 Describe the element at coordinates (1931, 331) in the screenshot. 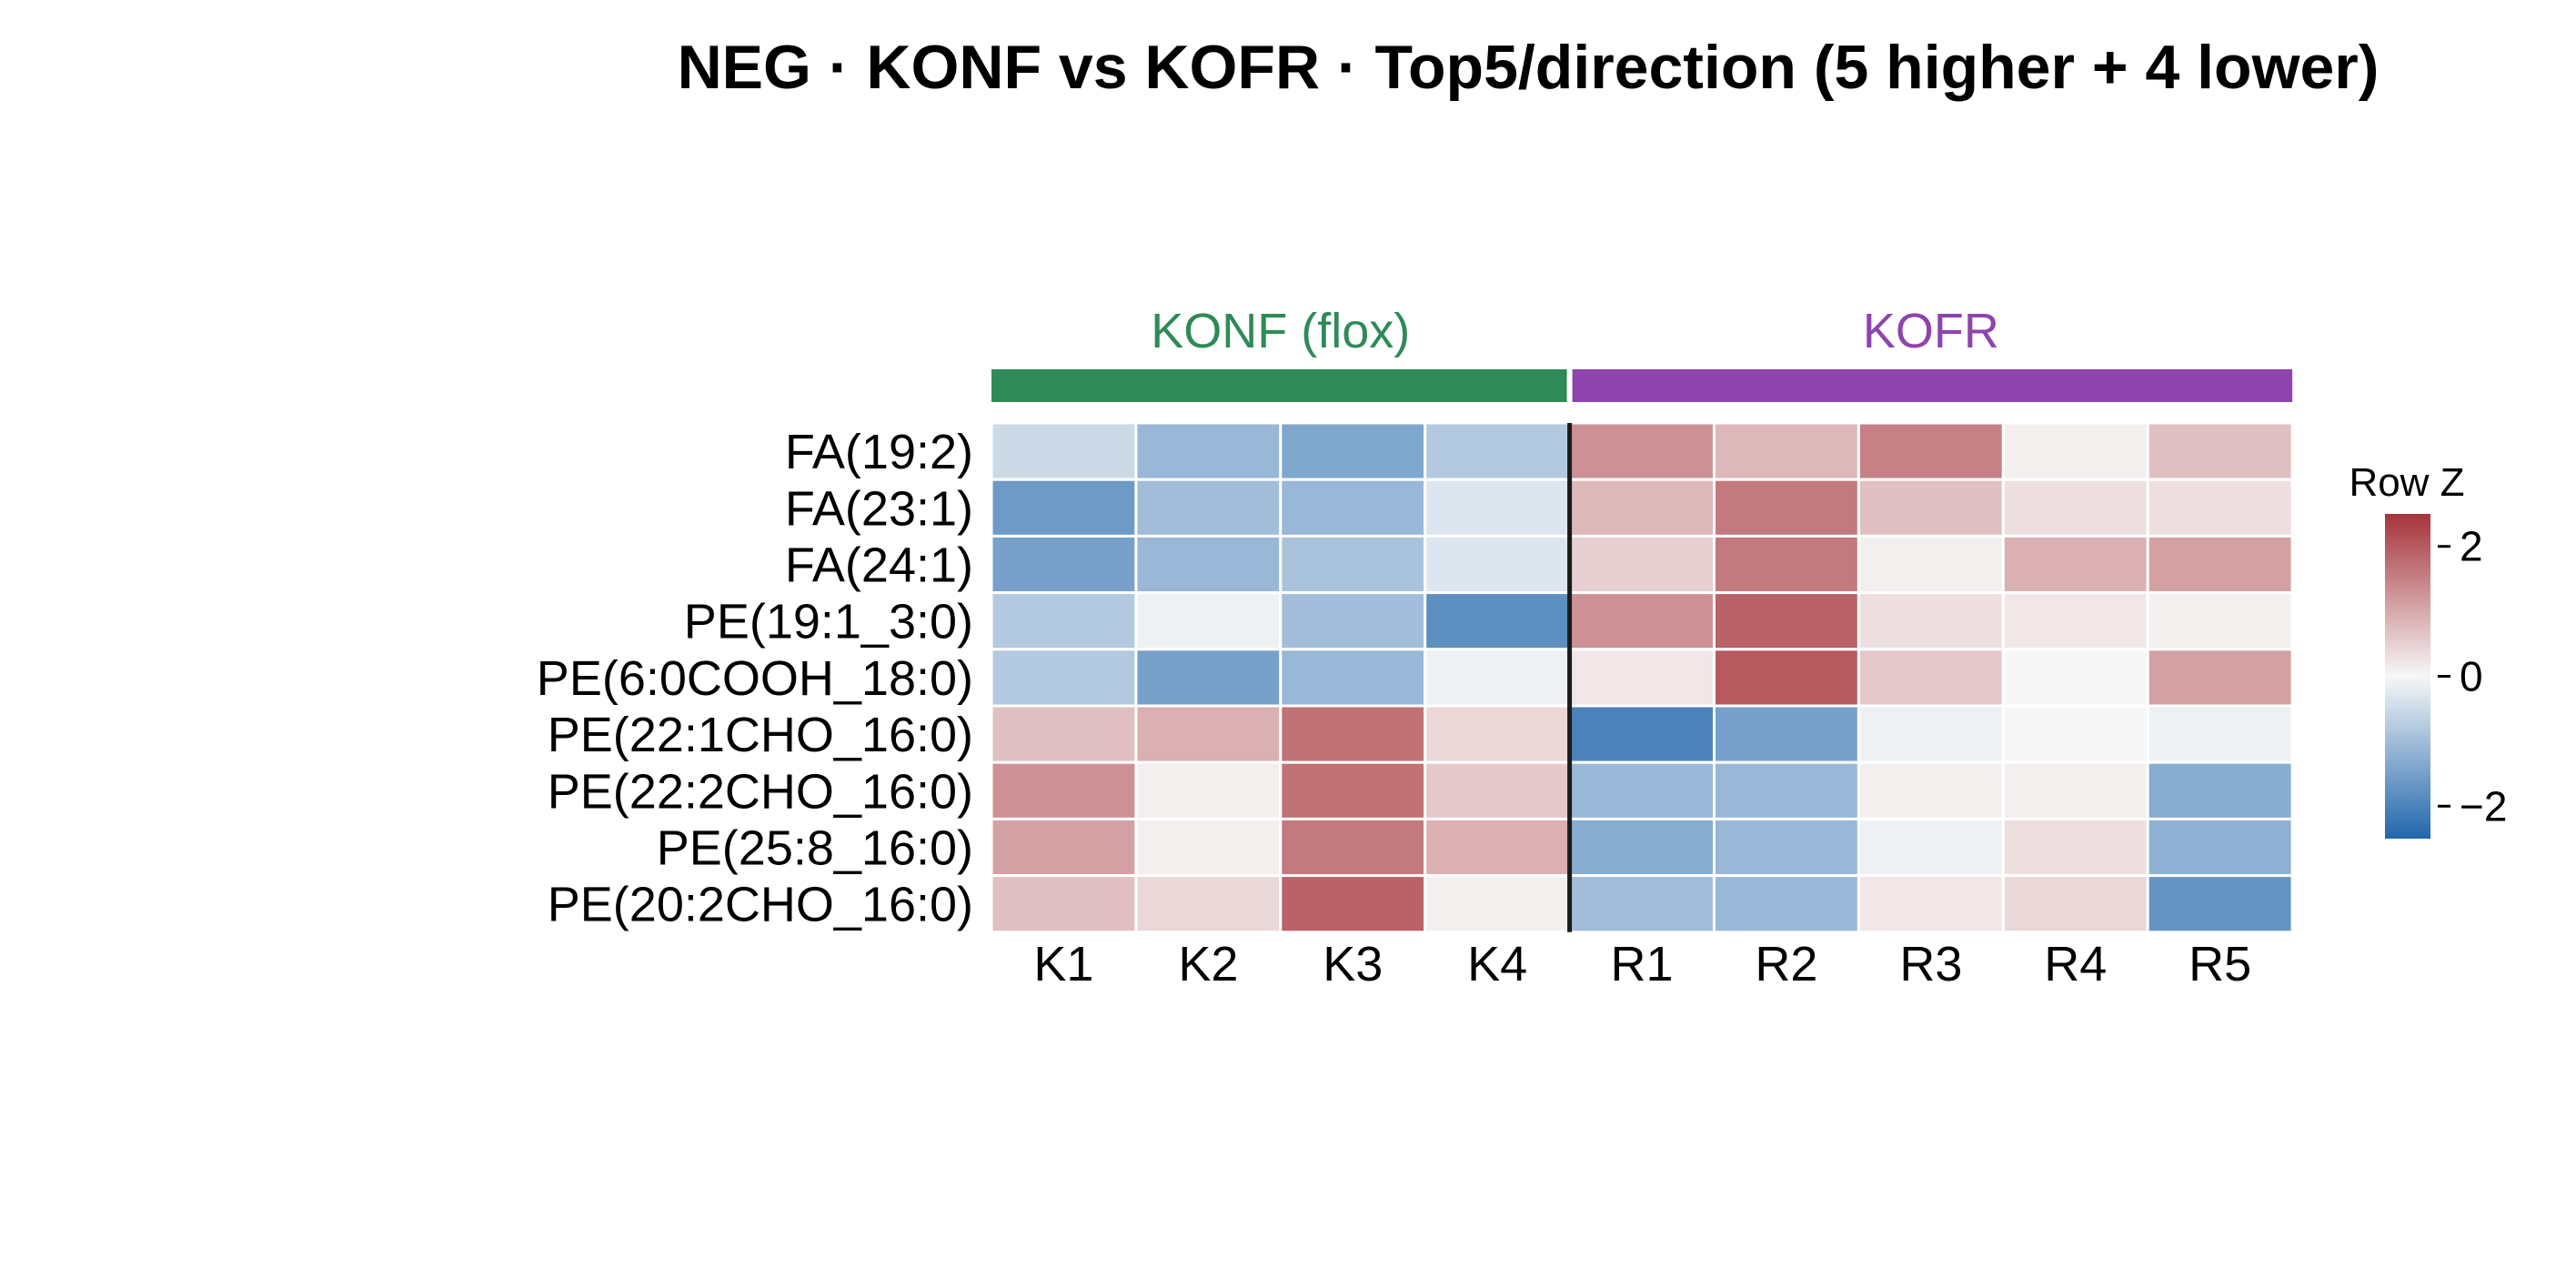

I see `group-label: KOFR` at that location.